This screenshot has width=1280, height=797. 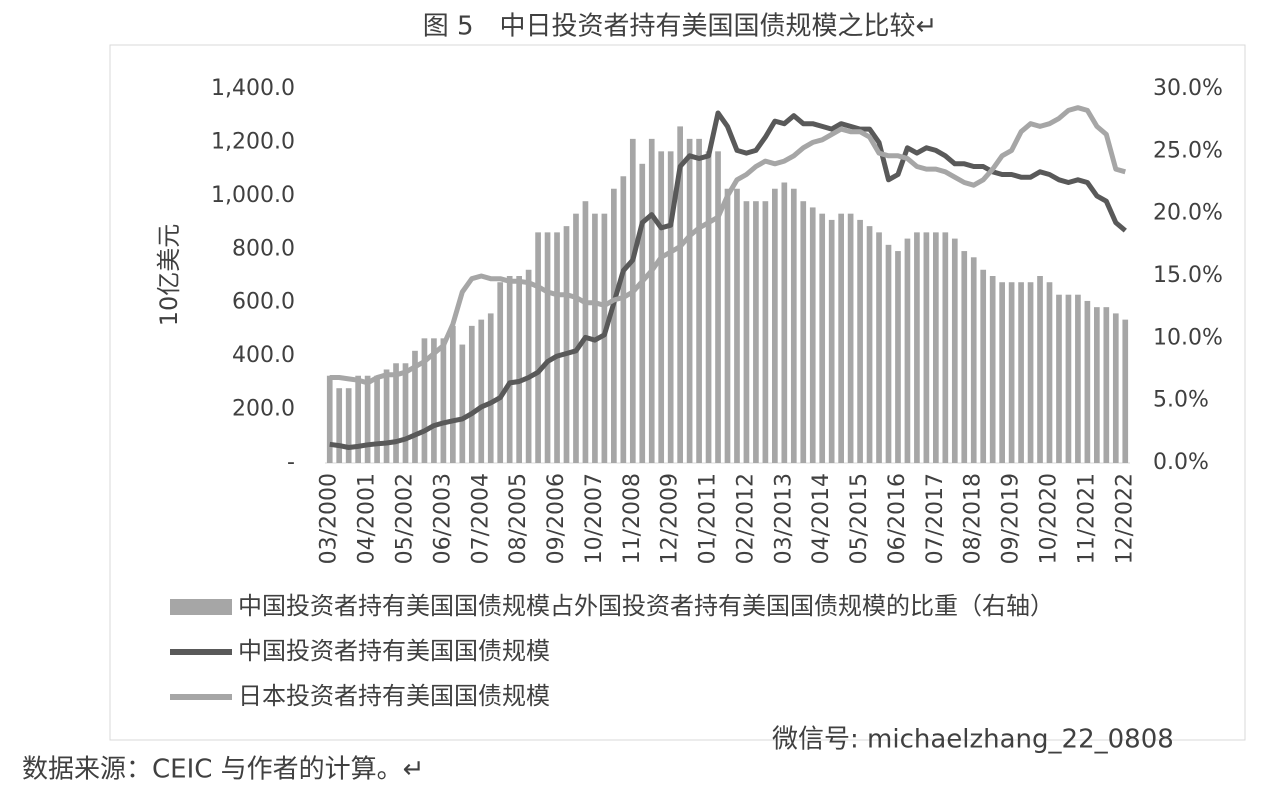 What do you see at coordinates (253, 195) in the screenshot?
I see `y-tick-label: 1,000.0` at bounding box center [253, 195].